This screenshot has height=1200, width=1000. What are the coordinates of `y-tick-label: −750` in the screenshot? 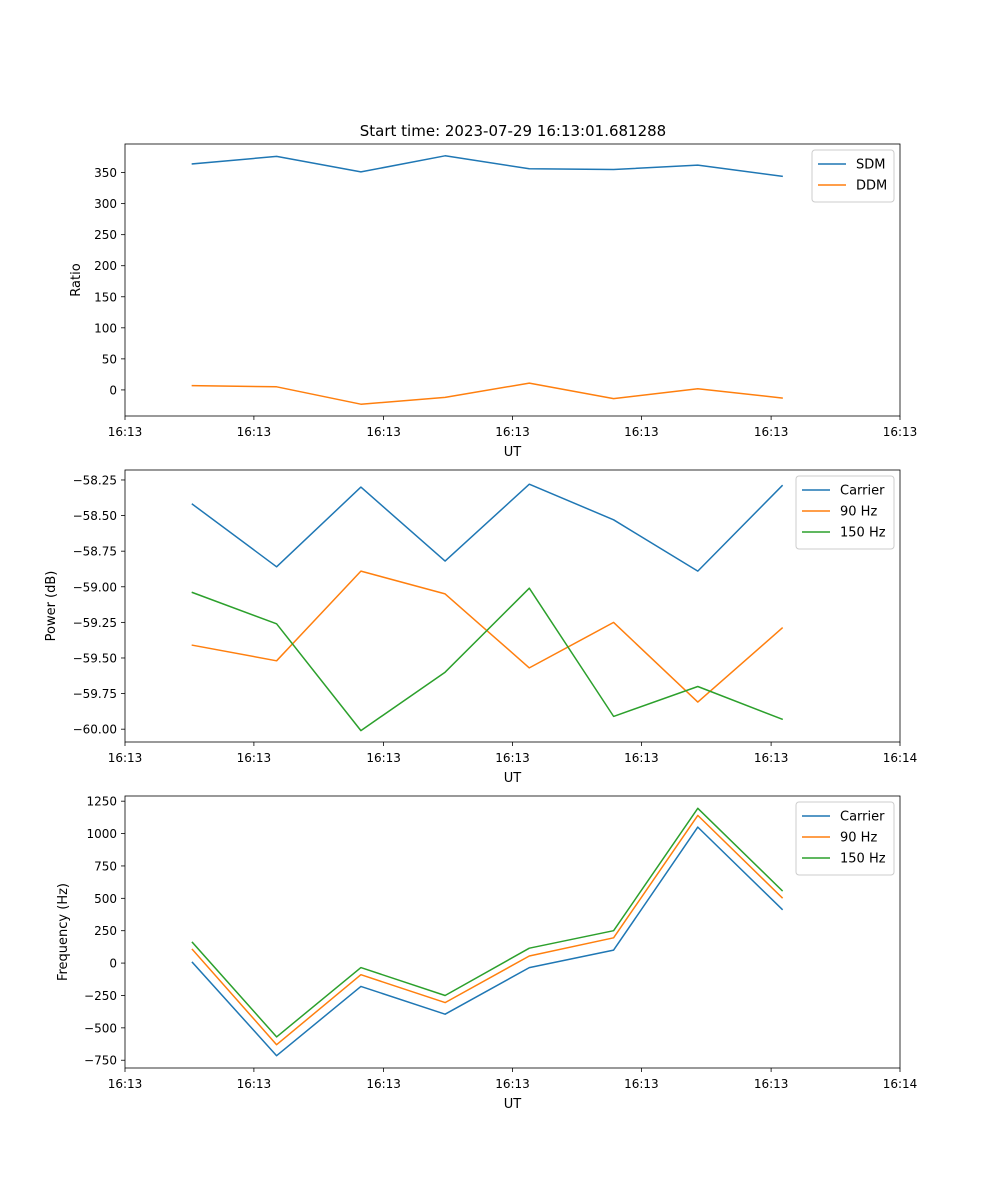 It's located at (100, 1061).